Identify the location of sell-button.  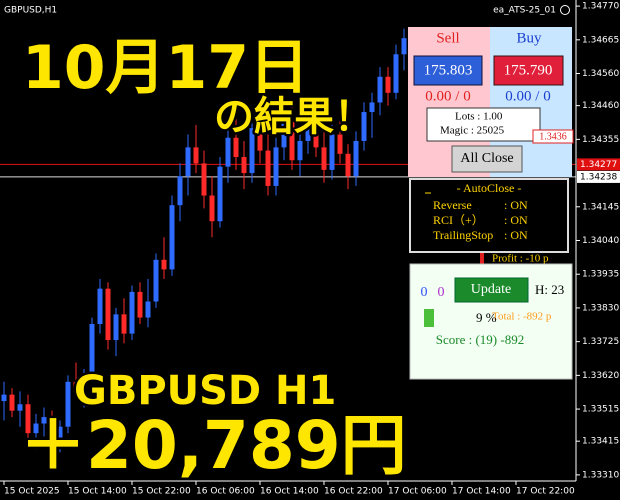
(448, 70).